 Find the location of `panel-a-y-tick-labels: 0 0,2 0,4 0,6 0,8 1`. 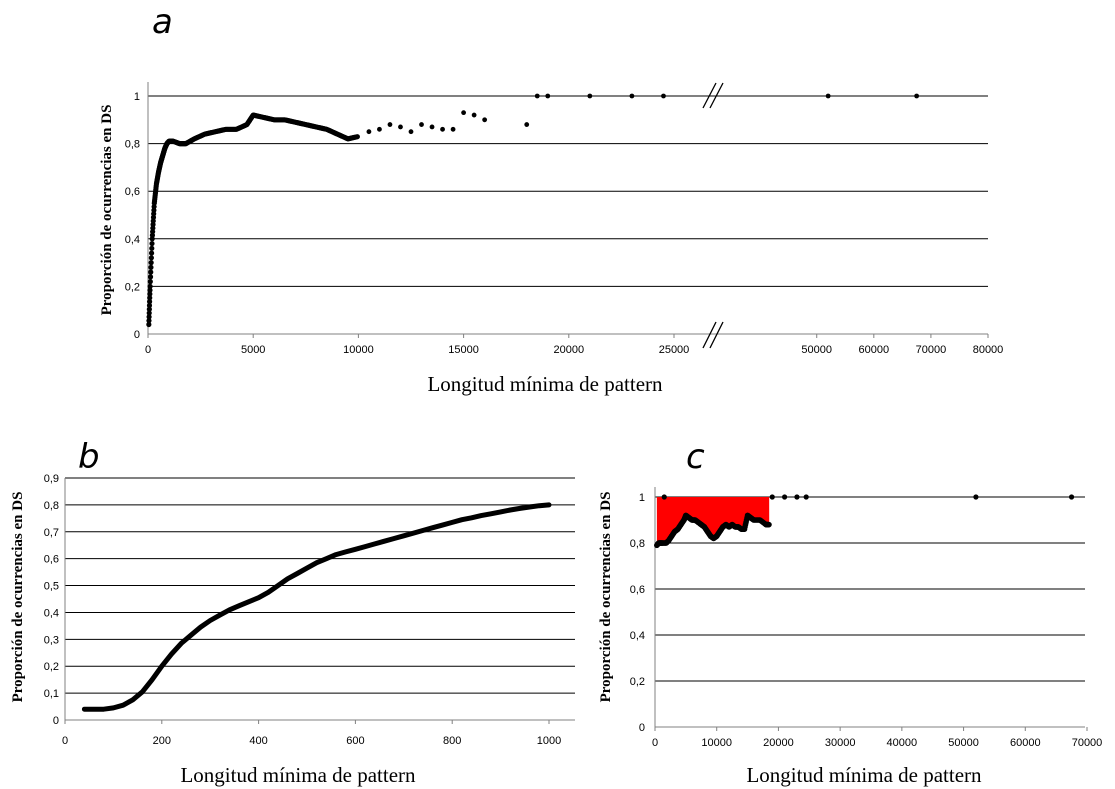

panel-a-y-tick-labels: 0 0,2 0,4 0,6 0,8 1 is located at coordinates (132, 216).